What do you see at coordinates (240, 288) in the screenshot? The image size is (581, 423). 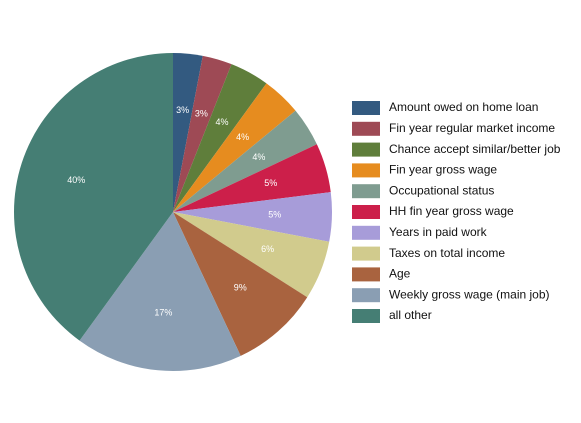 I see `slice-label: 9%` at bounding box center [240, 288].